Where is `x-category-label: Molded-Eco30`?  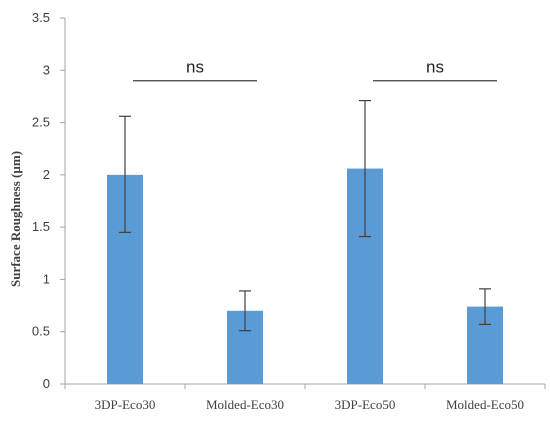 x-category-label: Molded-Eco30 is located at coordinates (245, 404).